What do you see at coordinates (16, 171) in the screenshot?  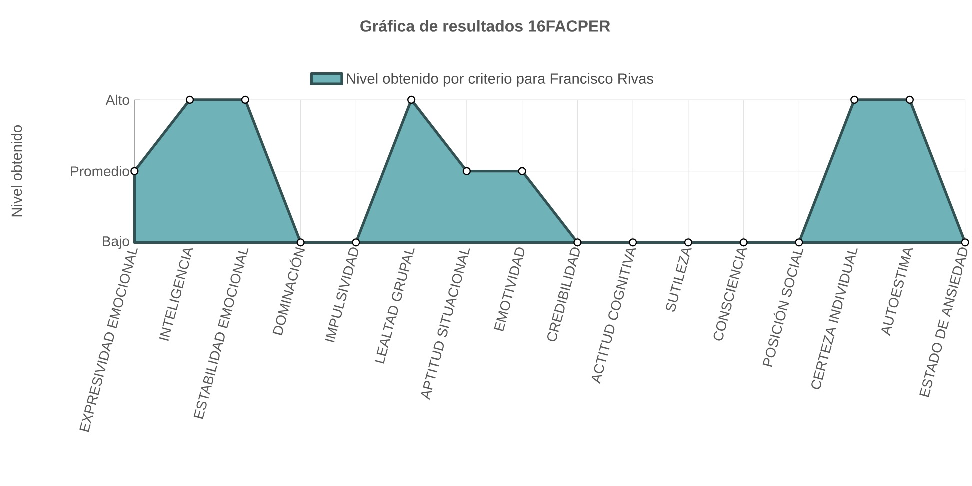 I see `y-axis-title: Nivel obtenido` at bounding box center [16, 171].